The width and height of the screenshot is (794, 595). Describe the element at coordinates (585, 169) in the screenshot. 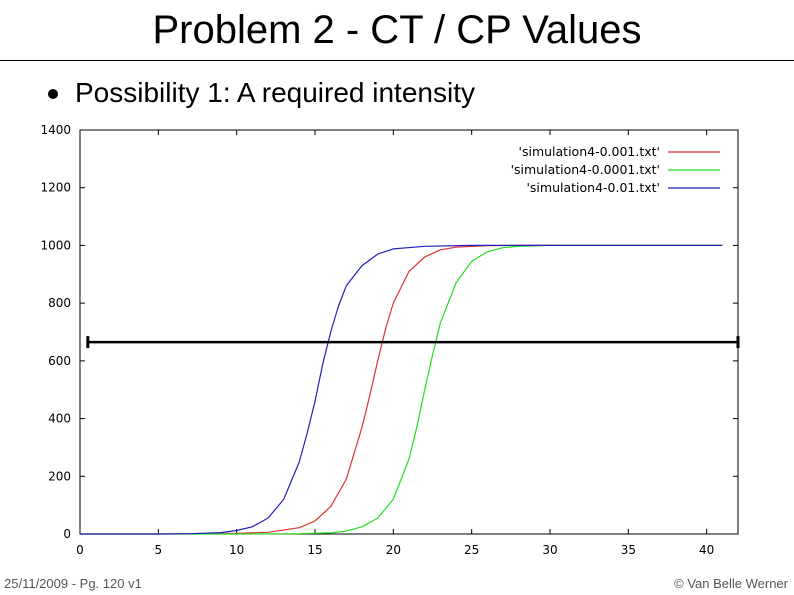

I see `legend-label-2: 'simulation4-0.0001.txt'` at that location.